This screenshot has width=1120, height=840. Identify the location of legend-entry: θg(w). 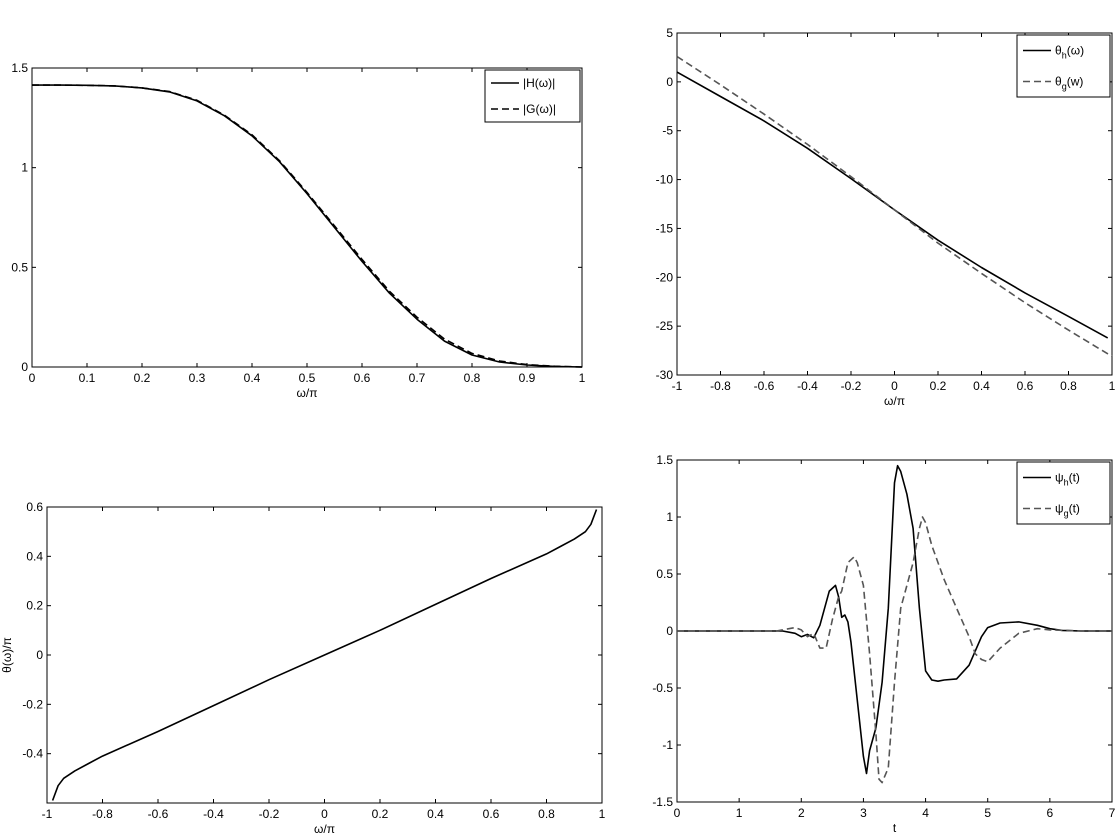
(1069, 83).